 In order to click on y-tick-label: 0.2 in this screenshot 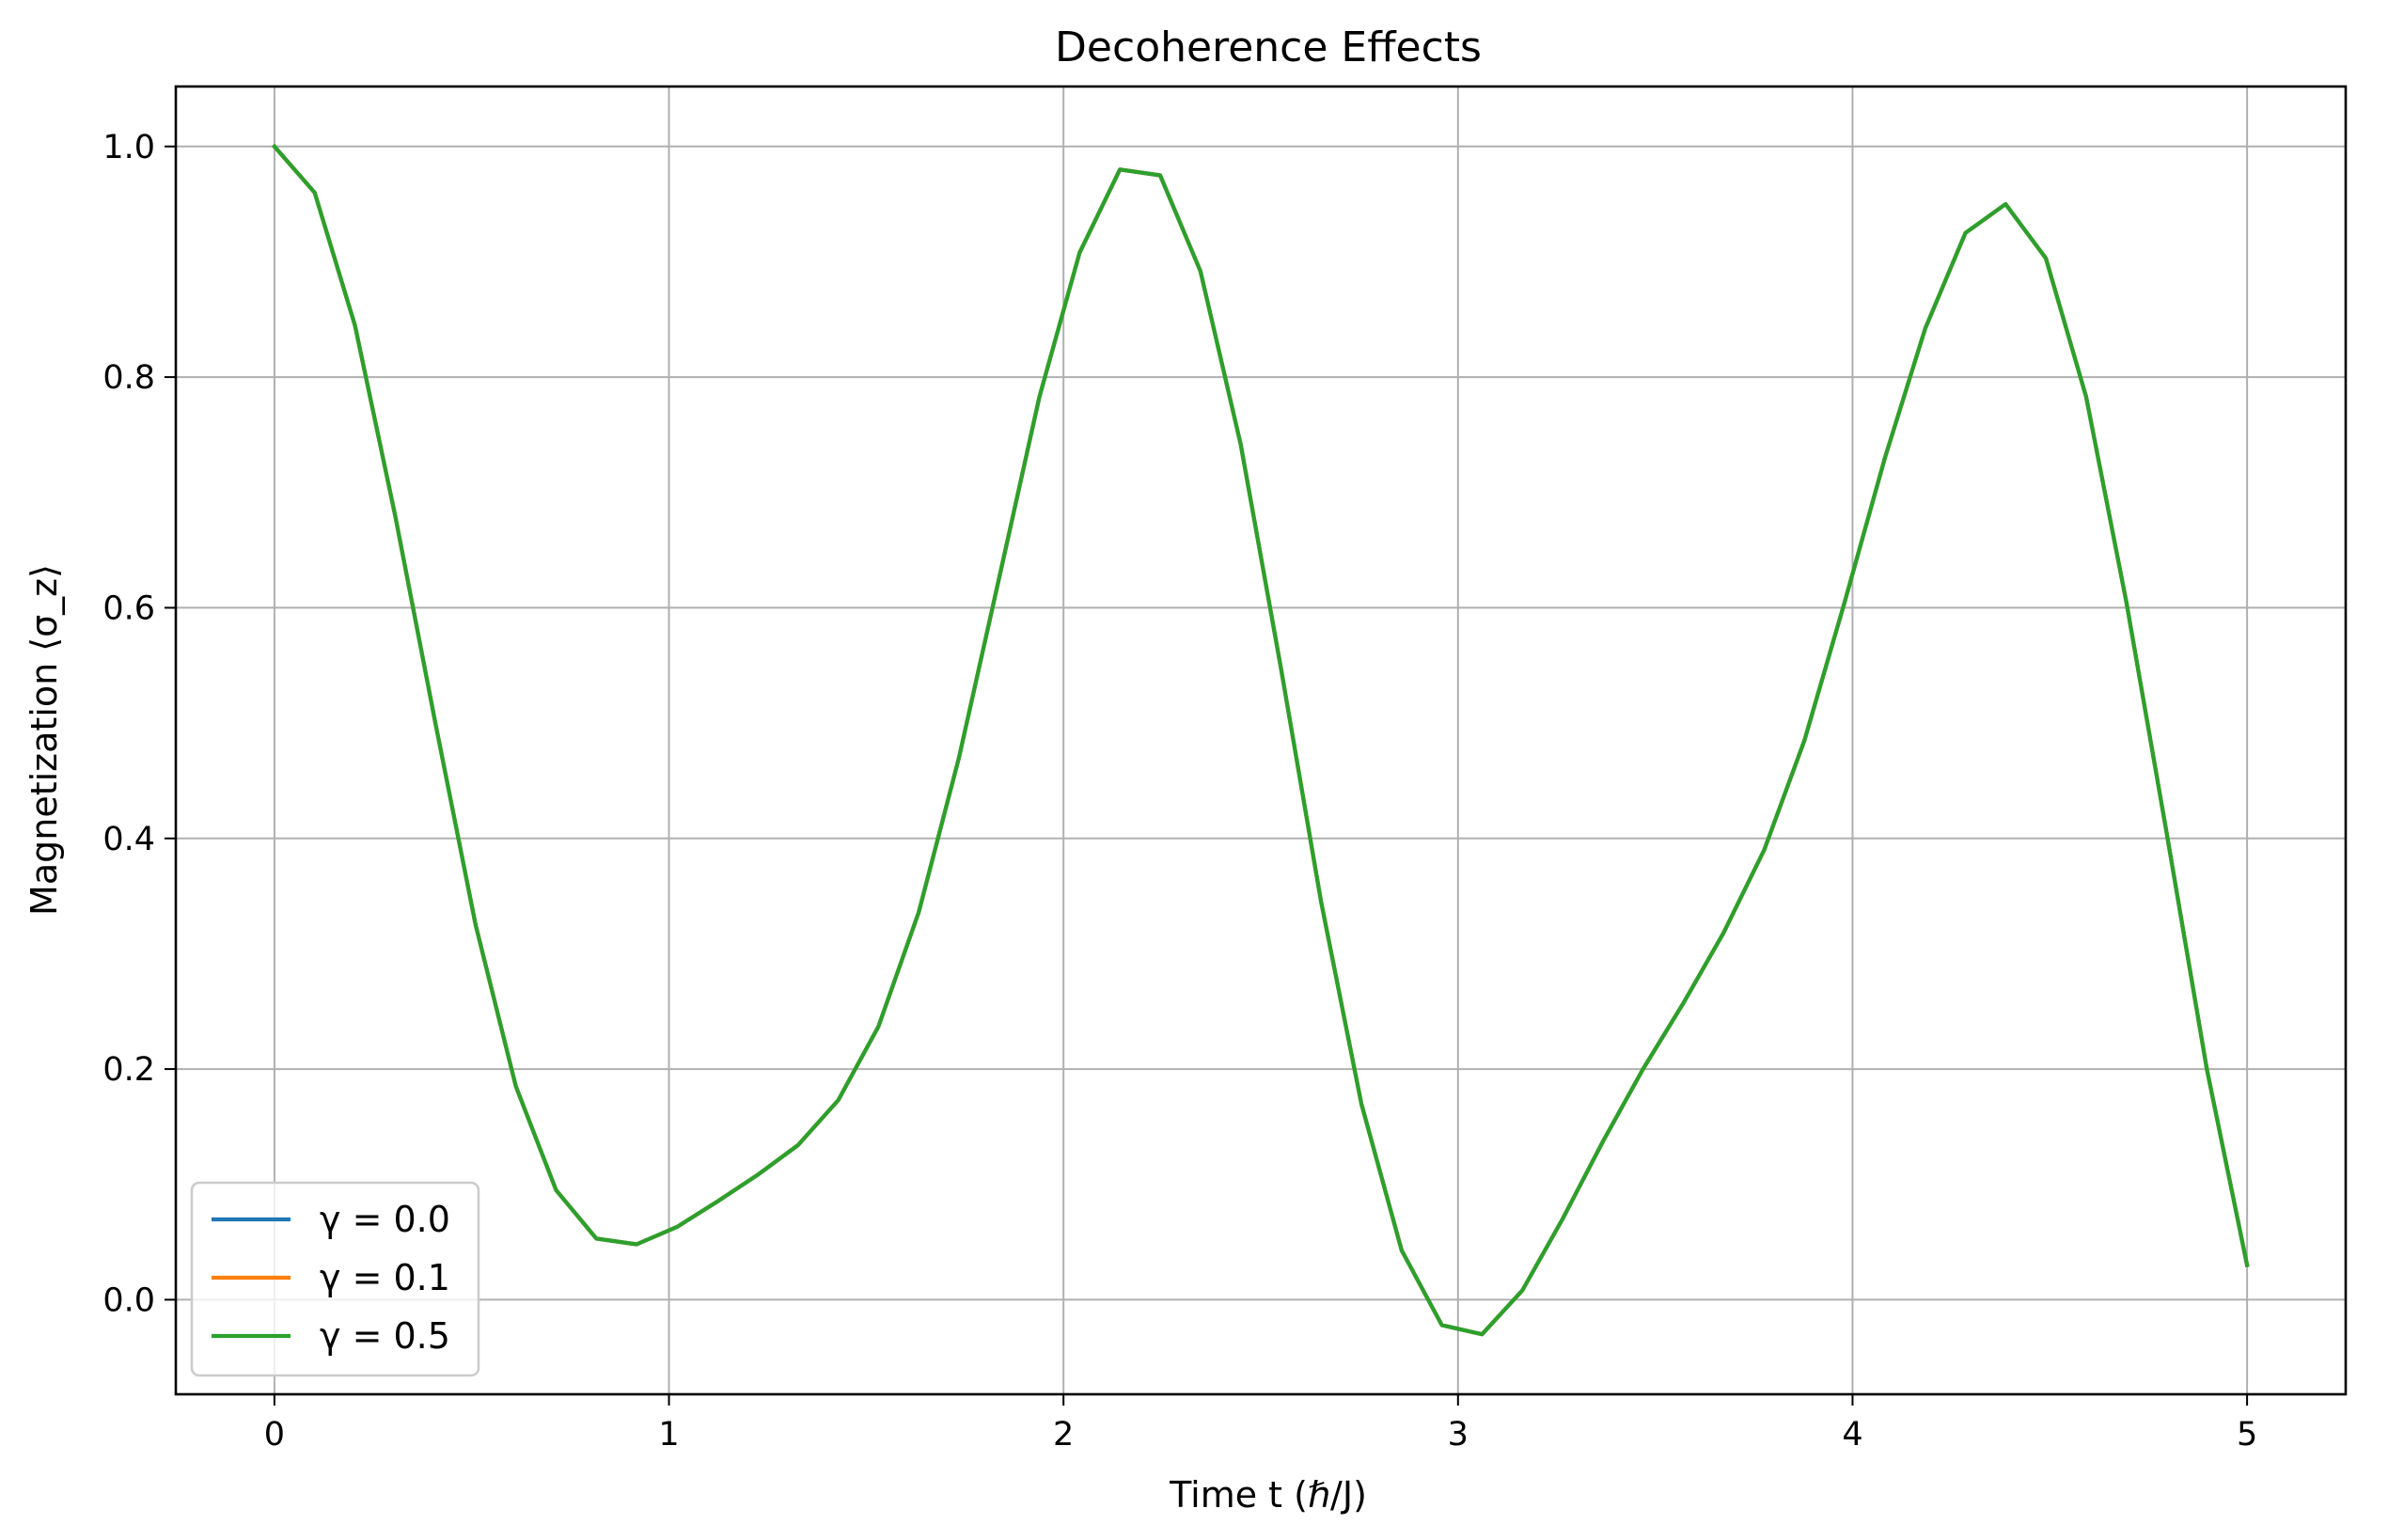, I will do `click(128, 1070)`.